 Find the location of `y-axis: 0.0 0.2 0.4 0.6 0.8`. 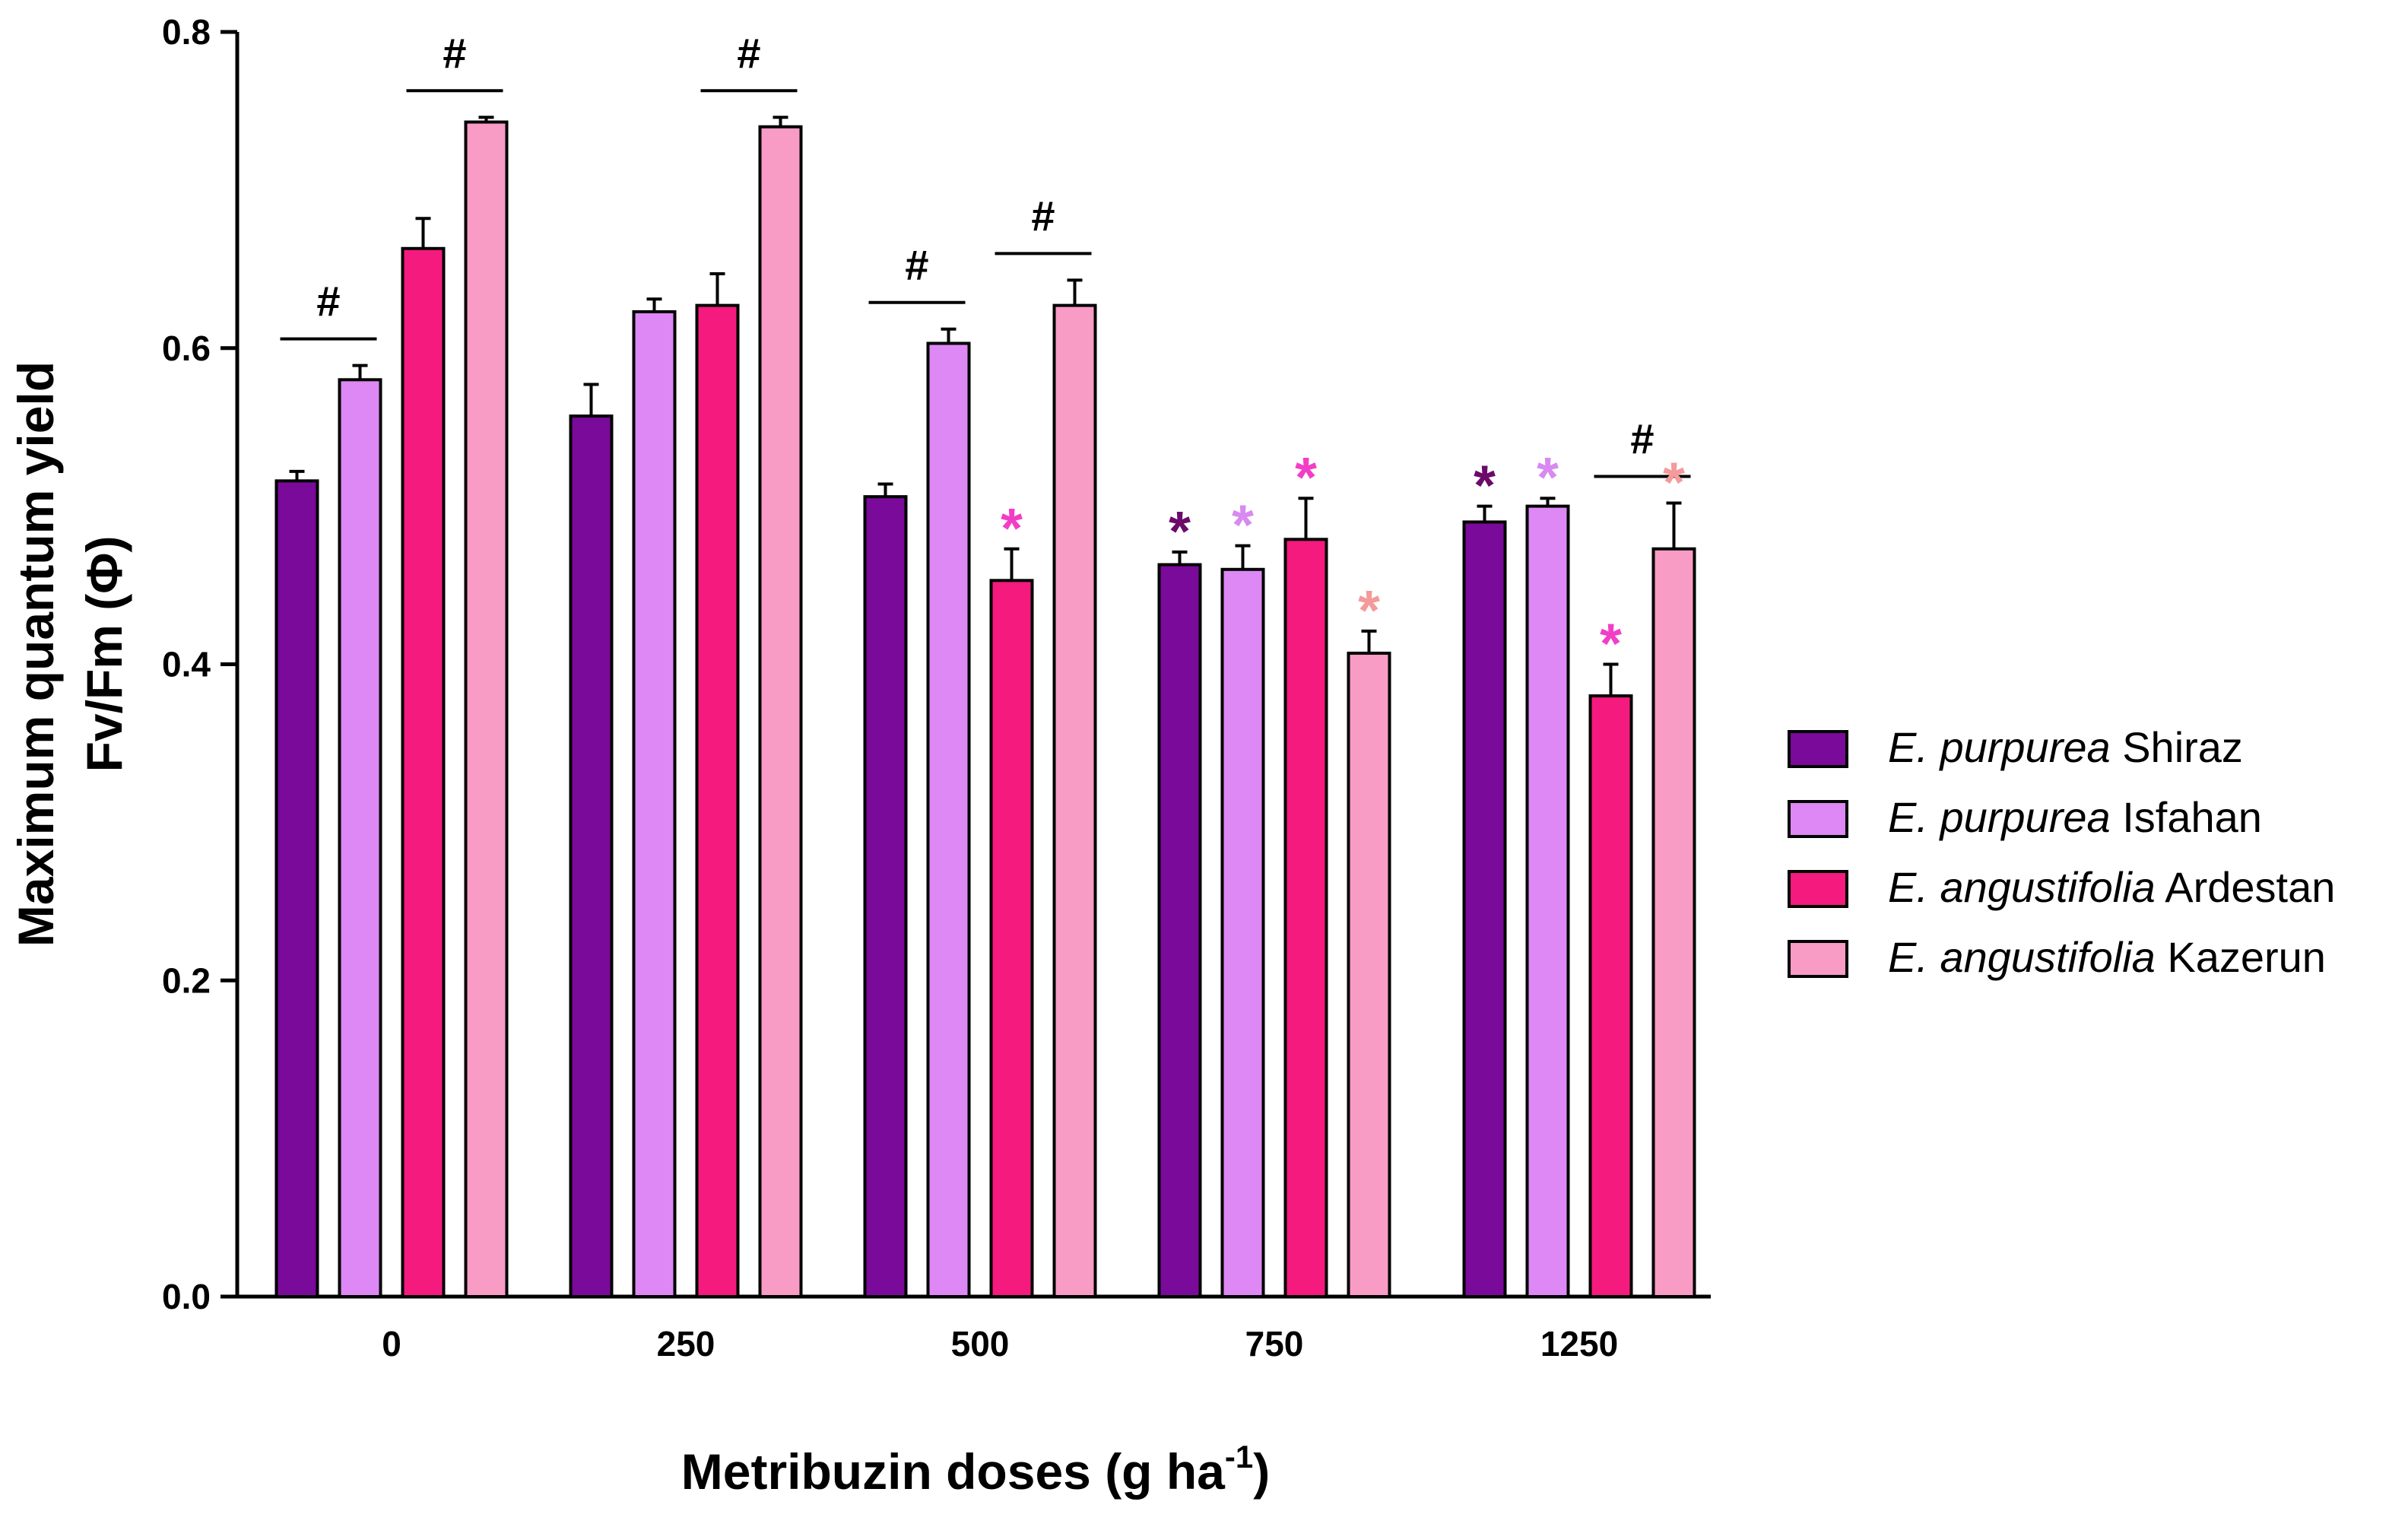

y-axis: 0.0 0.2 0.4 0.6 0.8 is located at coordinates (201, 664).